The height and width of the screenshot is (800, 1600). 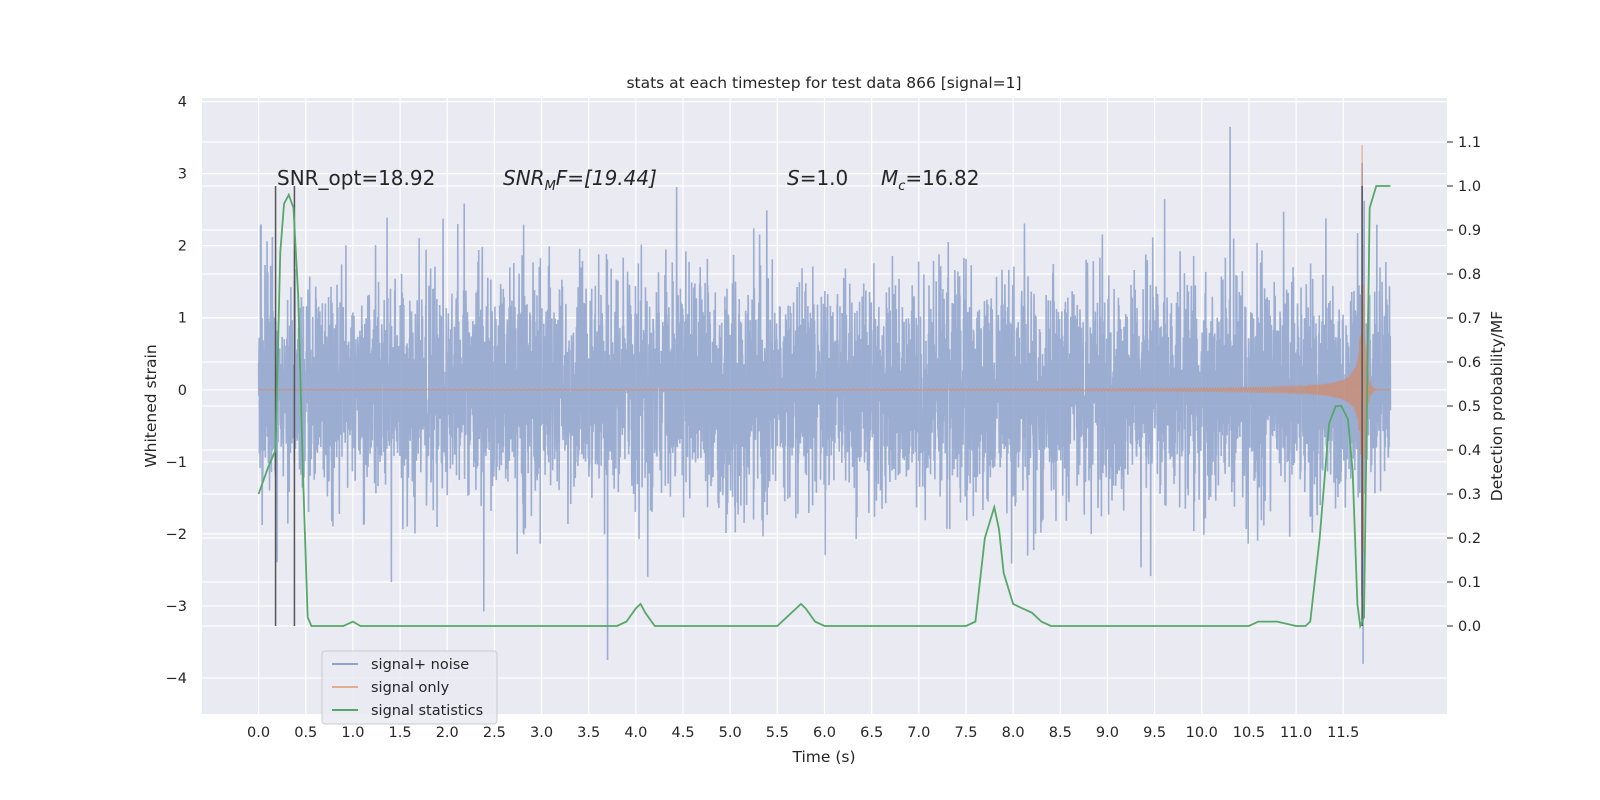 I want to click on legend-label-stats: signal statistics, so click(x=427, y=711).